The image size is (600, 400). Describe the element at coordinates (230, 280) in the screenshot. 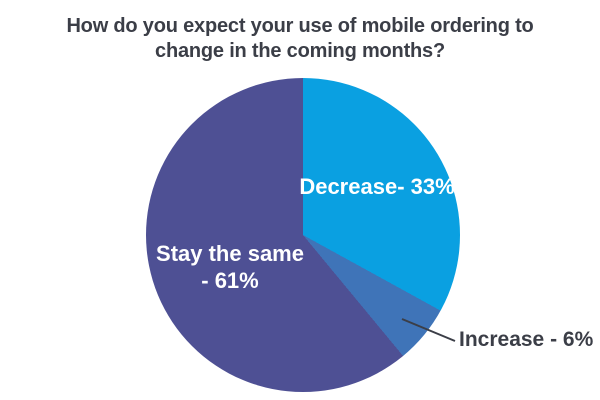

I see `slice-label-stay-line-2: - 61%` at that location.